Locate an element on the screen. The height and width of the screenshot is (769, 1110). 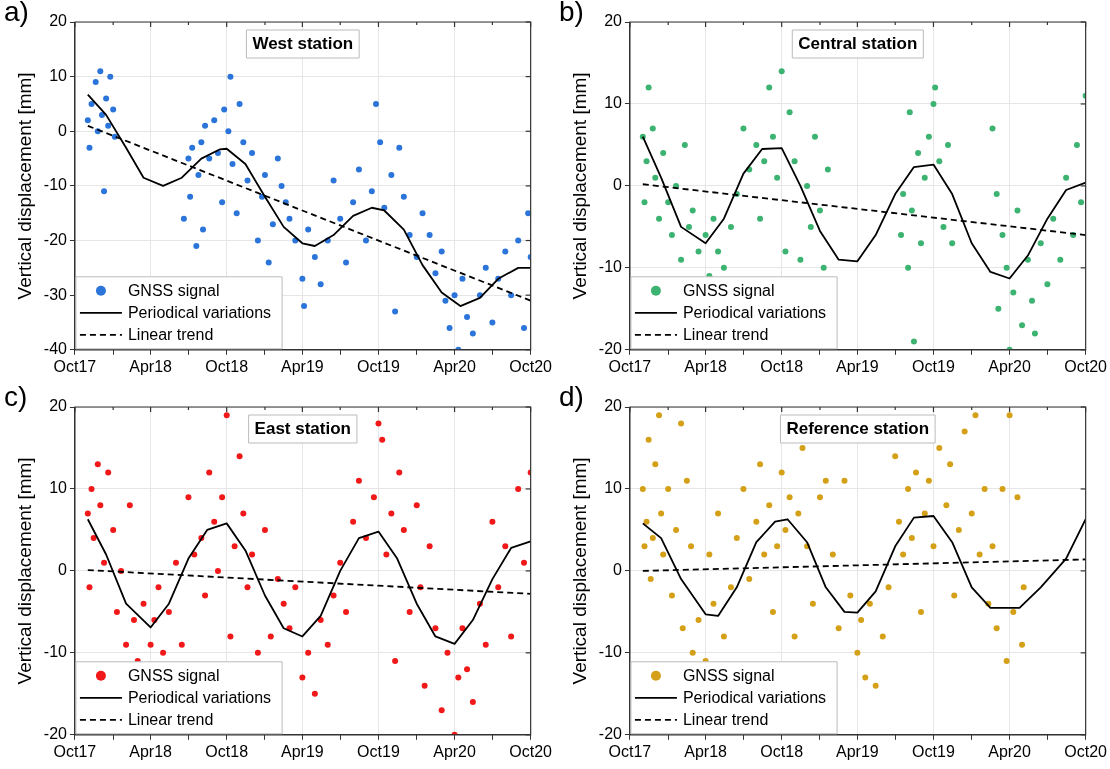
text: a) is located at coordinates (16, 14).